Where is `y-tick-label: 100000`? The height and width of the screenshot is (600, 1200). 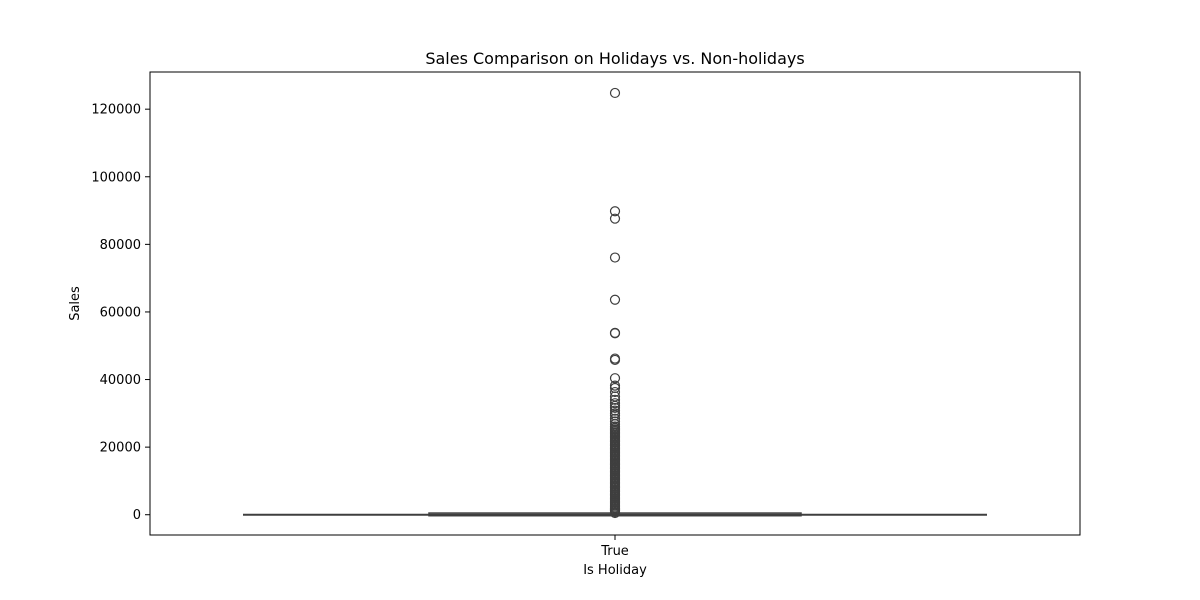 y-tick-label: 100000 is located at coordinates (116, 177).